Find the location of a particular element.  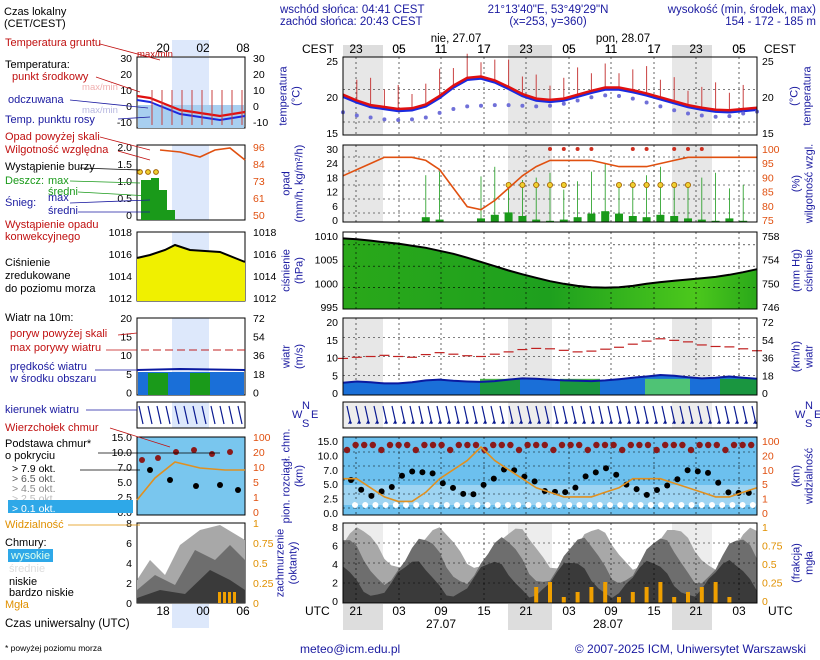

copyright: © 2007-2025 ICM, Uniwersytet Warszawski is located at coordinates (690, 649).